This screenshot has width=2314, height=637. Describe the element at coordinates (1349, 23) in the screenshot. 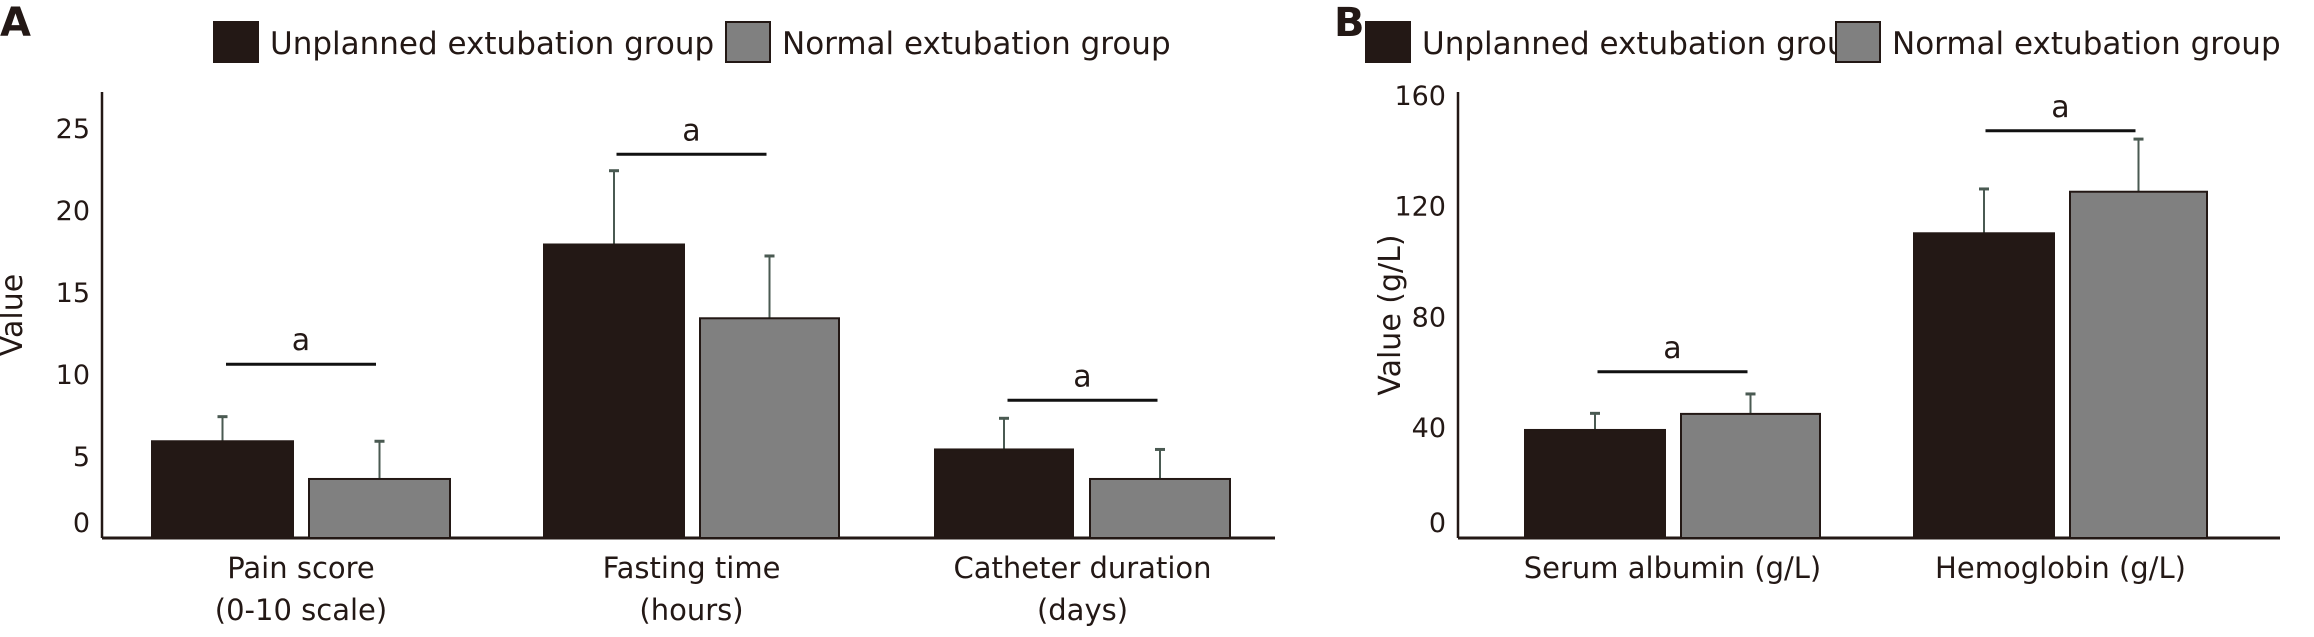

I see `panel-label: B` at that location.